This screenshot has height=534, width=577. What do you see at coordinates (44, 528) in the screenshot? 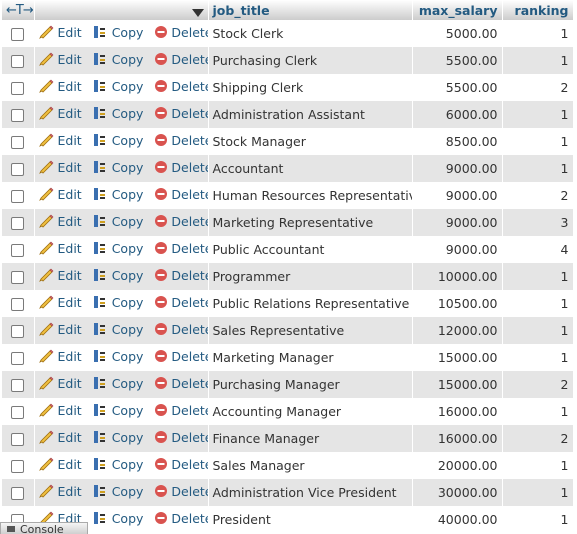
I see `console-tab: Console` at bounding box center [44, 528].